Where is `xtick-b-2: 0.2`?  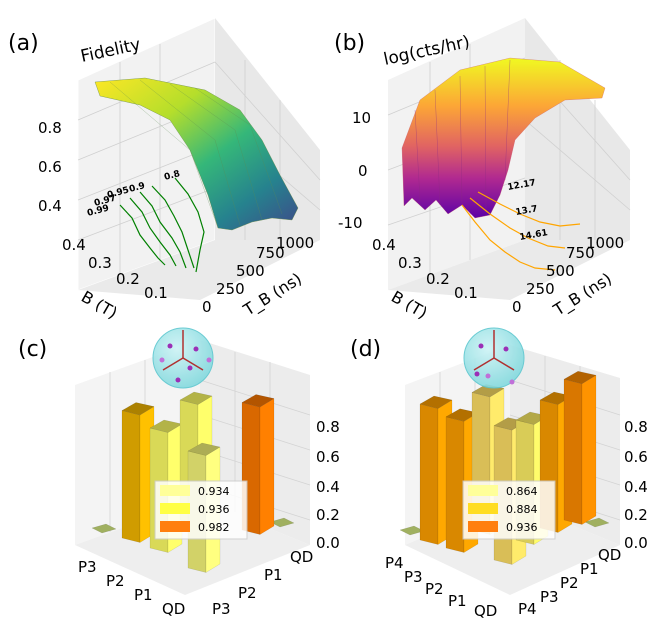 xtick-b-2: 0.2 is located at coordinates (438, 279).